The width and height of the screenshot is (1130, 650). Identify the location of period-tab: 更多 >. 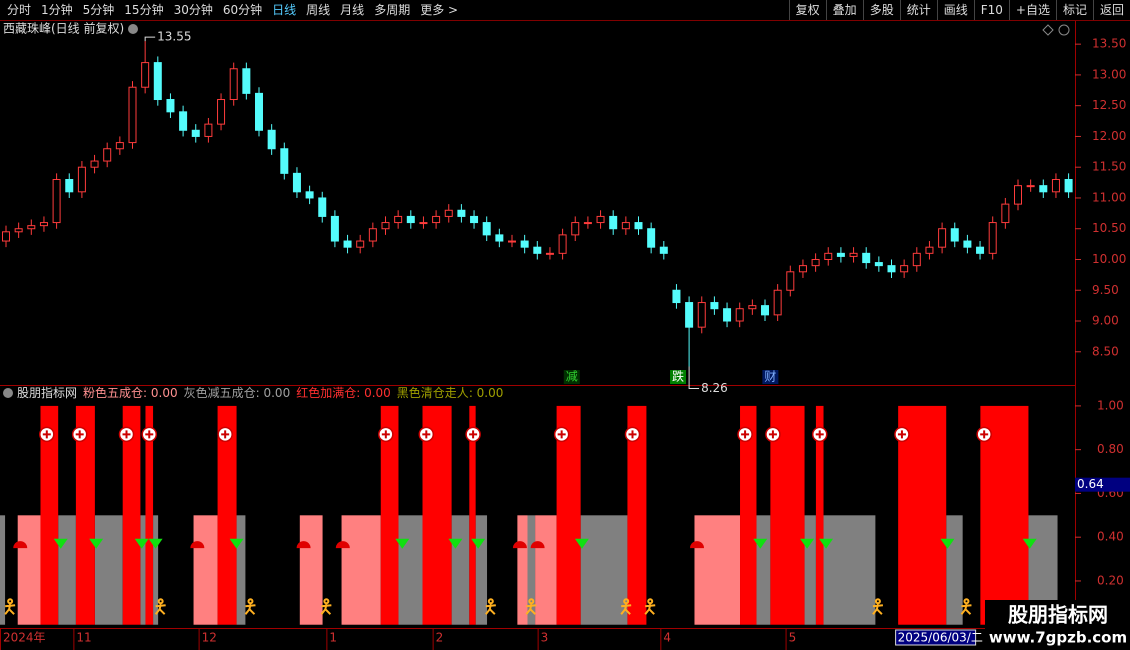
(439, 10).